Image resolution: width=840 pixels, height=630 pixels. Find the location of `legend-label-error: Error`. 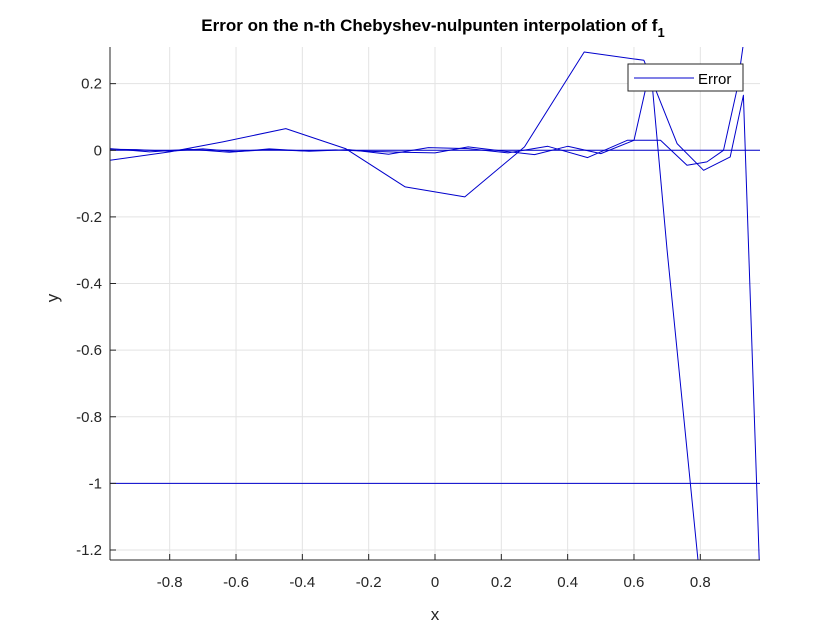

legend-label-error: Error is located at coordinates (714, 79).